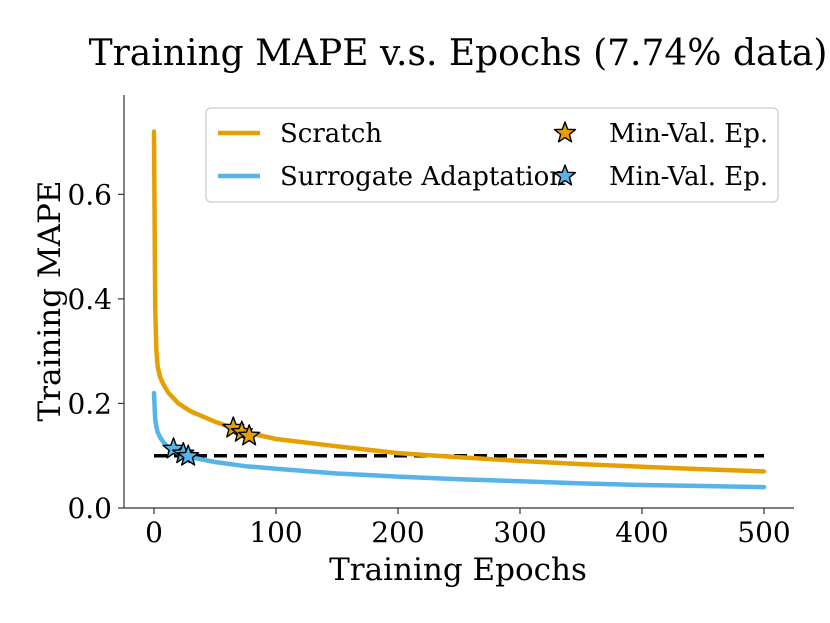 Image resolution: width=830 pixels, height=623 pixels. I want to click on x-axis-label: Training Epochs, so click(458, 570).